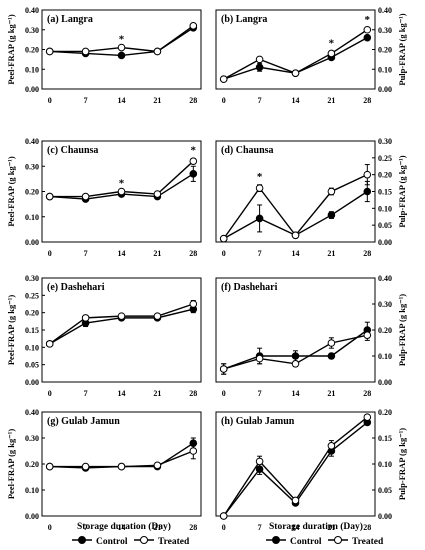  Describe the element at coordinates (83, 421) in the screenshot. I see `panel-title: (g) Gulab Jamun` at that location.